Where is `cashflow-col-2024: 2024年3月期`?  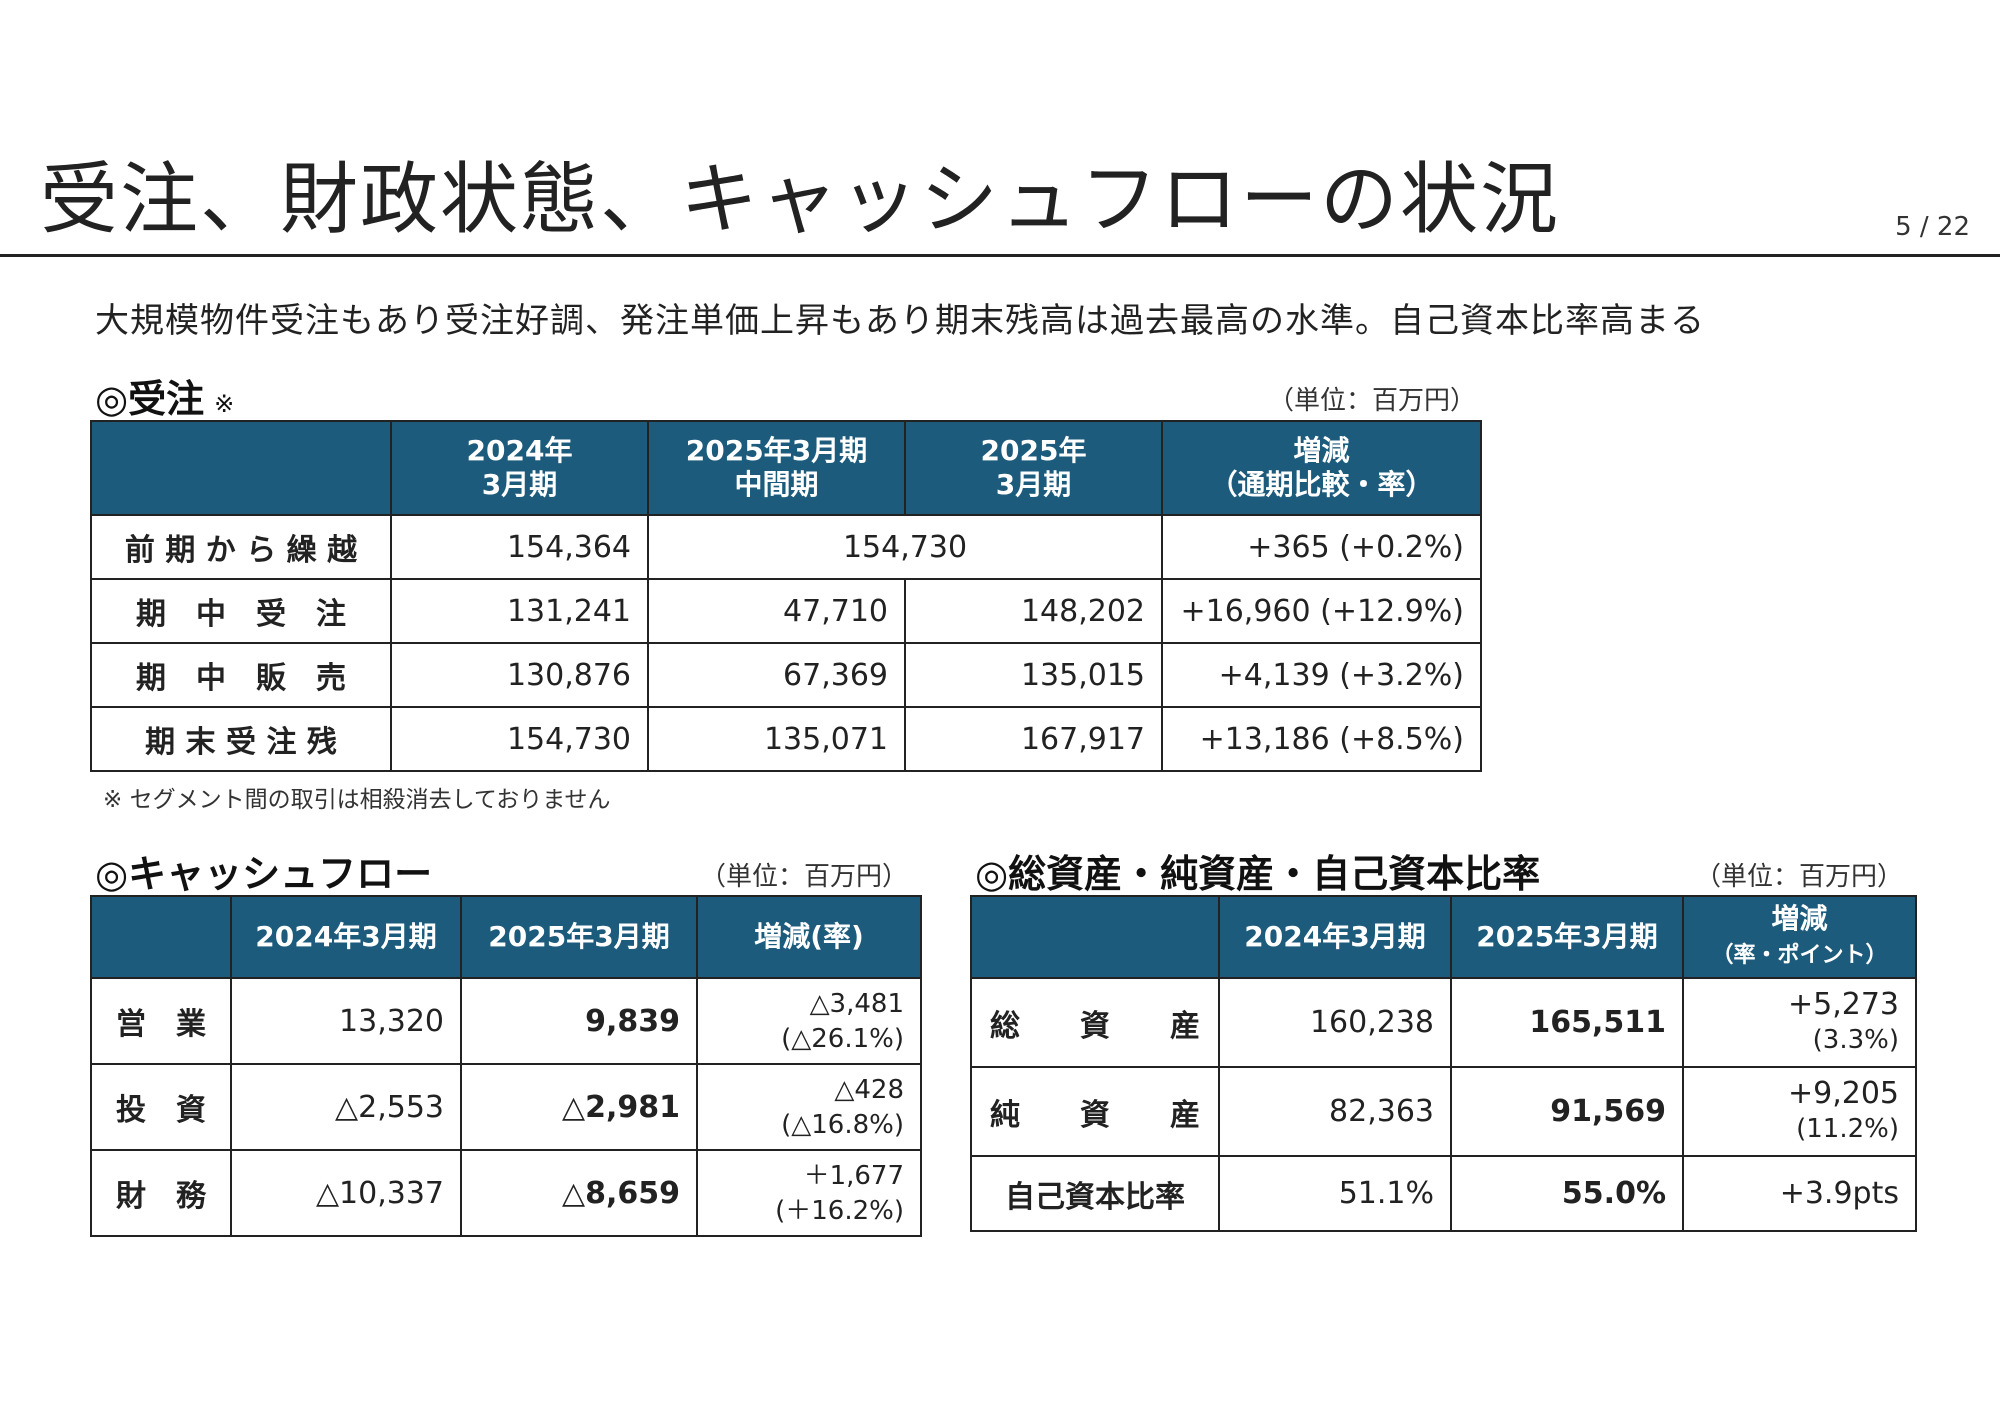
cashflow-col-2024: 2024年3月期 is located at coordinates (346, 937).